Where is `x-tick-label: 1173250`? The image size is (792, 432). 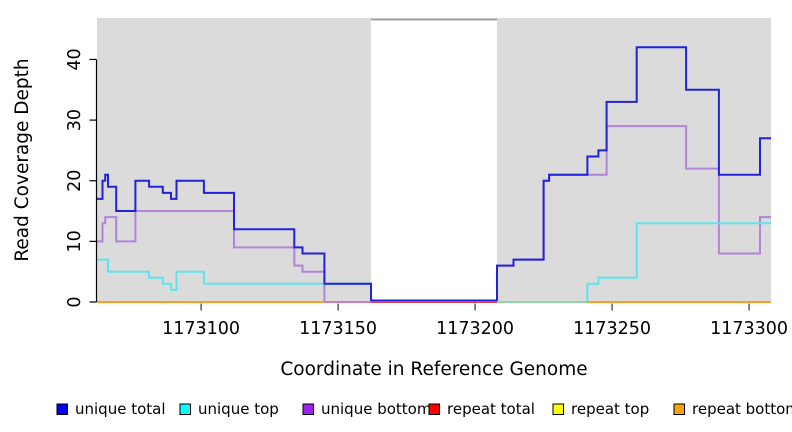 x-tick-label: 1173250 is located at coordinates (612, 329).